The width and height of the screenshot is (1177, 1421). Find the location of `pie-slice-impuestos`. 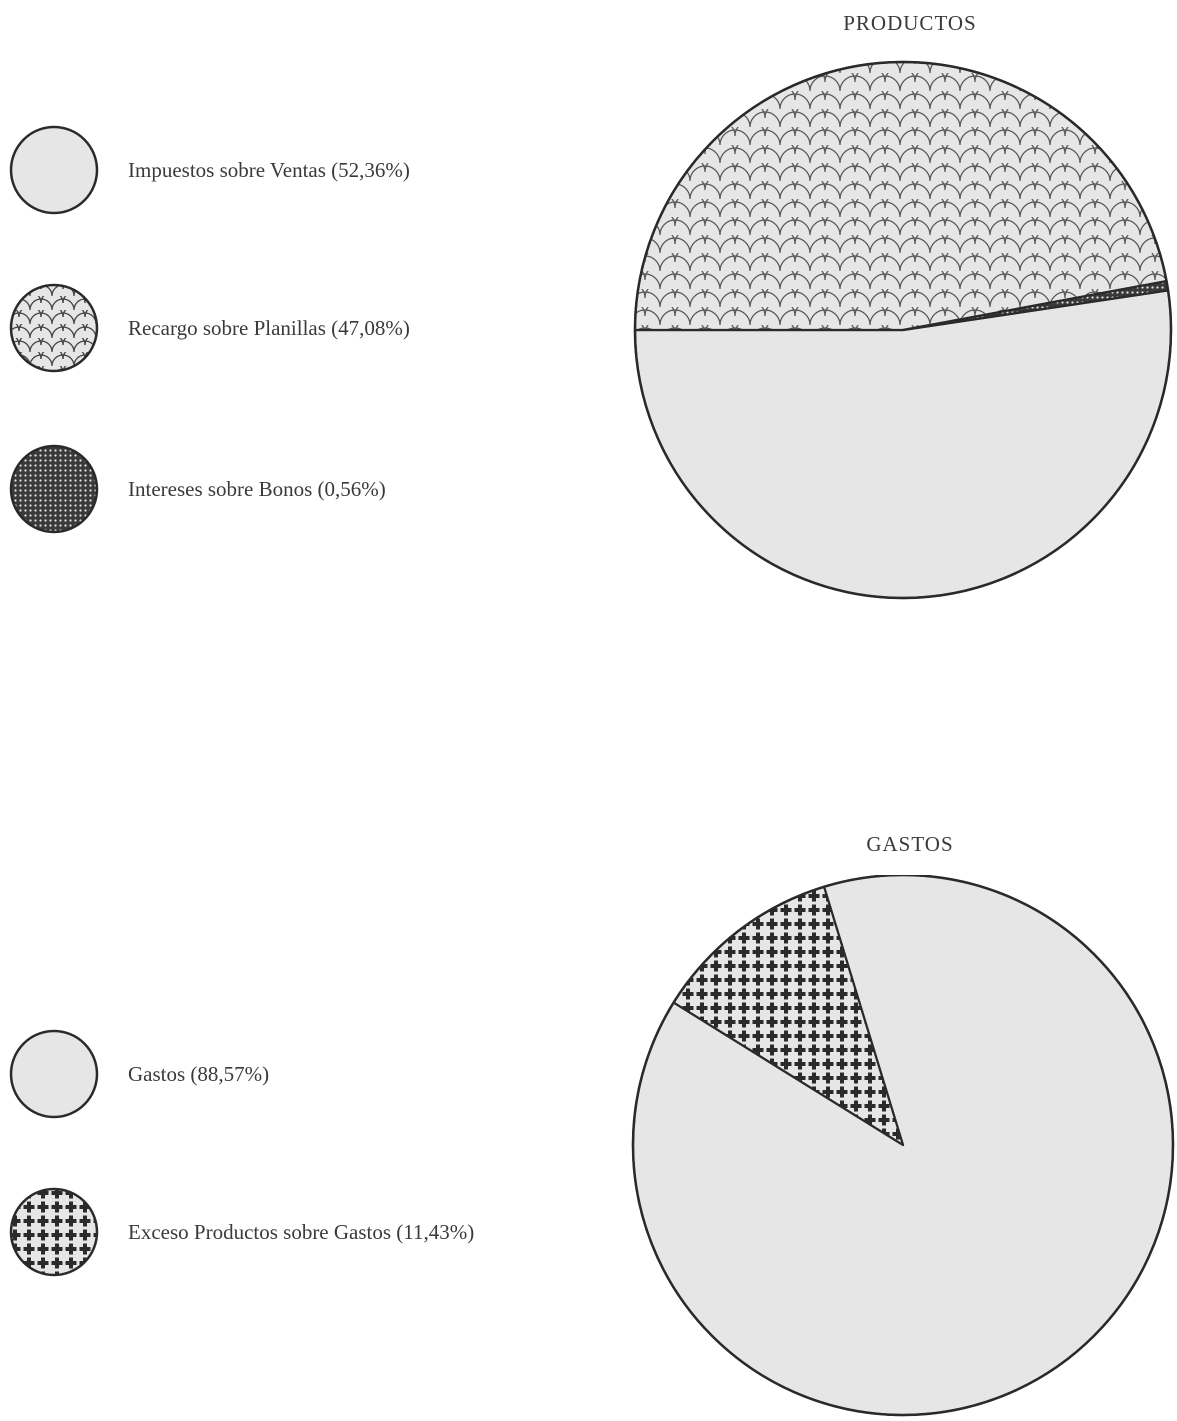

pie-slice-impuestos is located at coordinates (903, 444).